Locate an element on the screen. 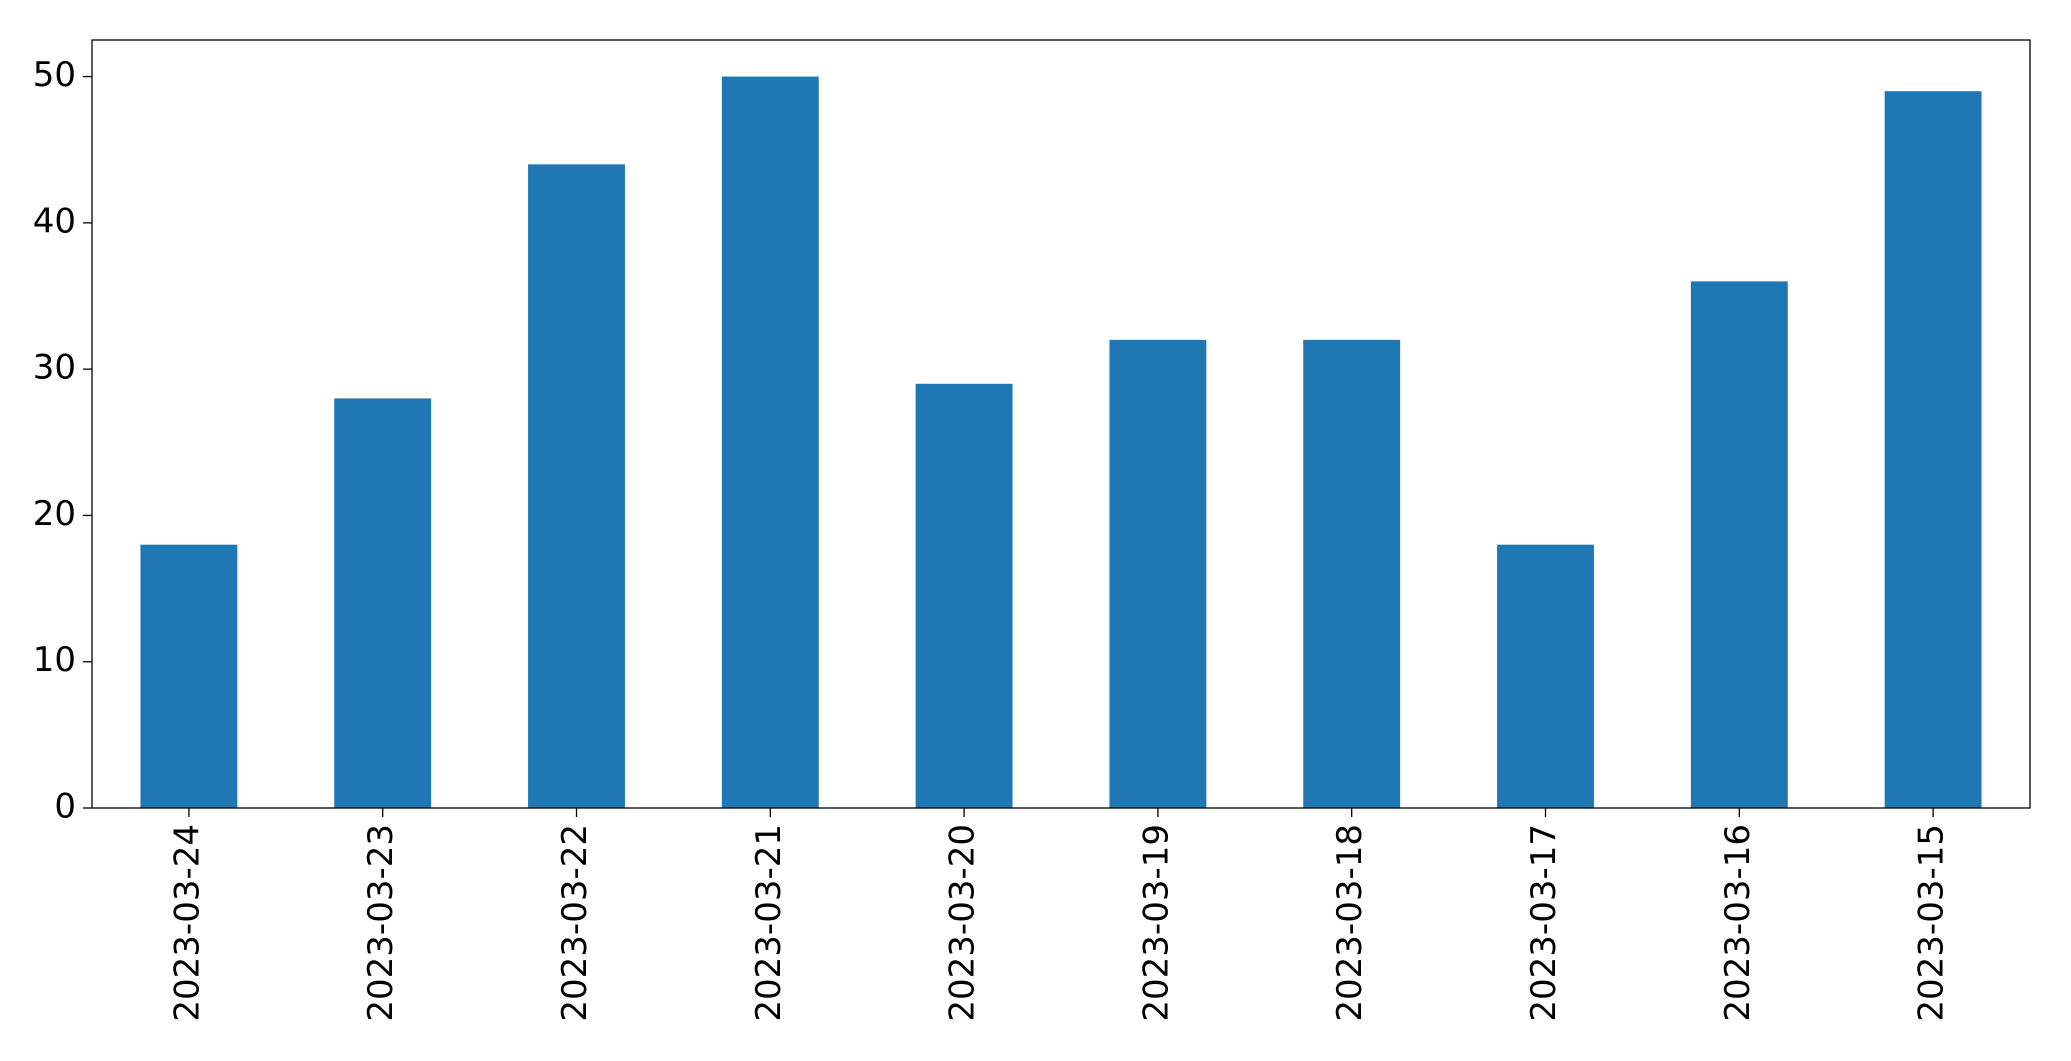 The image size is (2071, 1061). x-tick-label: 2023-03-22 is located at coordinates (575, 923).